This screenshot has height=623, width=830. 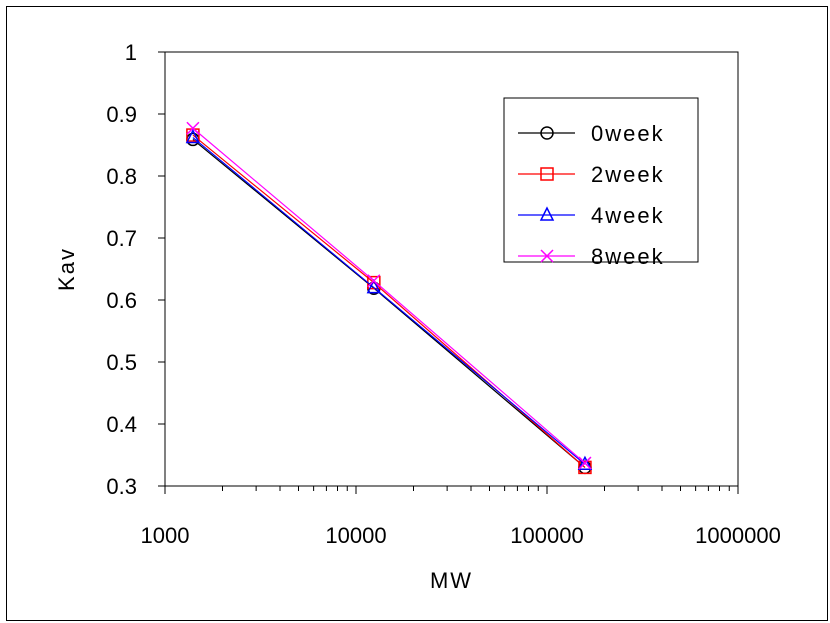 I want to click on legend-item-2week: 2week, so click(x=591, y=174).